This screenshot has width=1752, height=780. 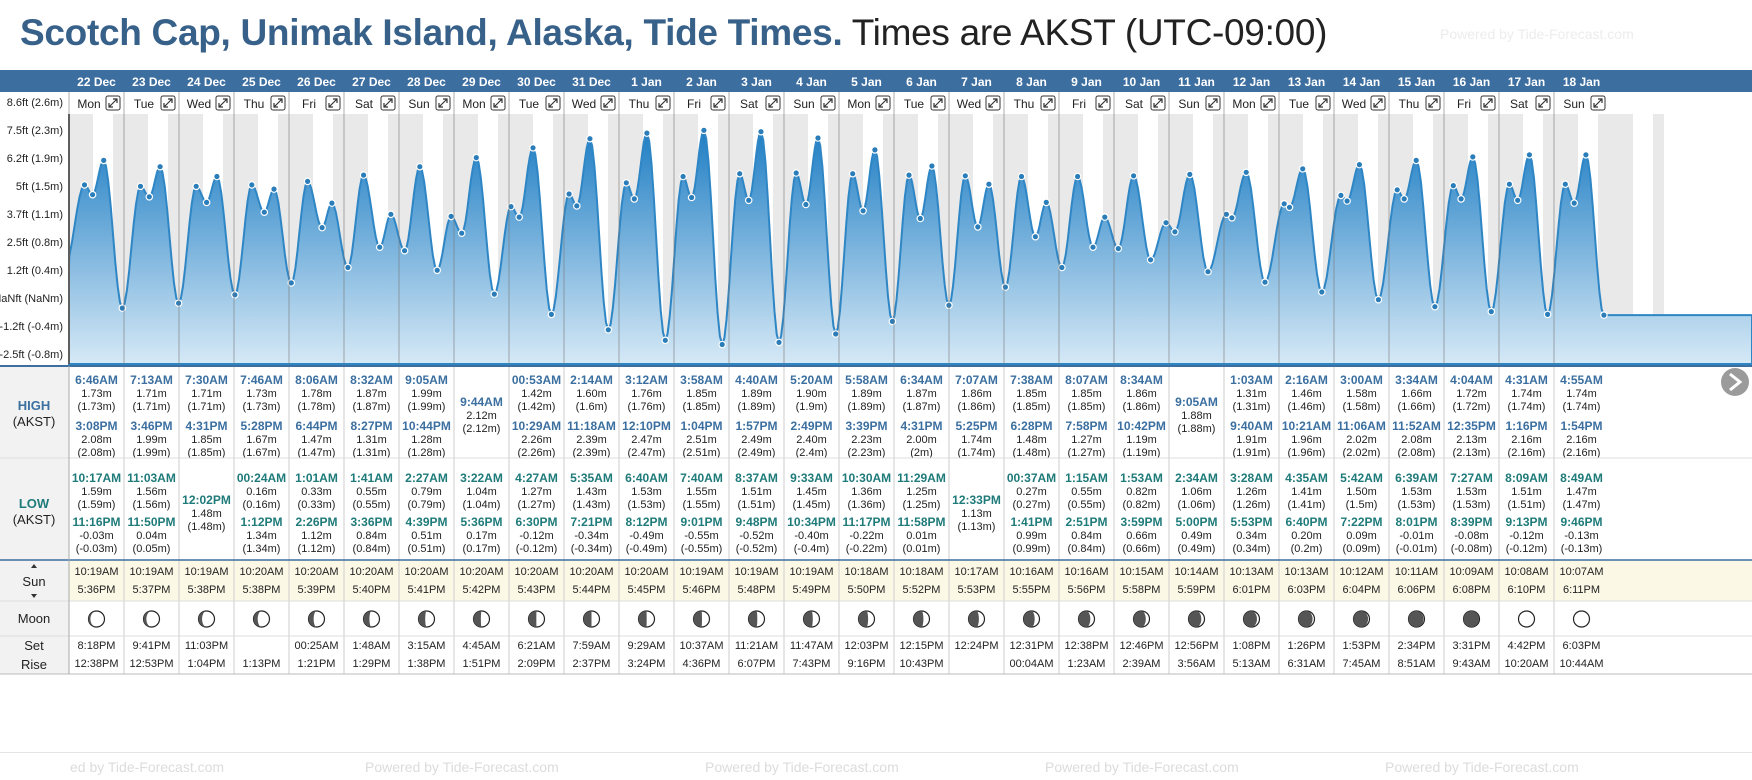 I want to click on moonset-time: 11:03PM, so click(x=206, y=646).